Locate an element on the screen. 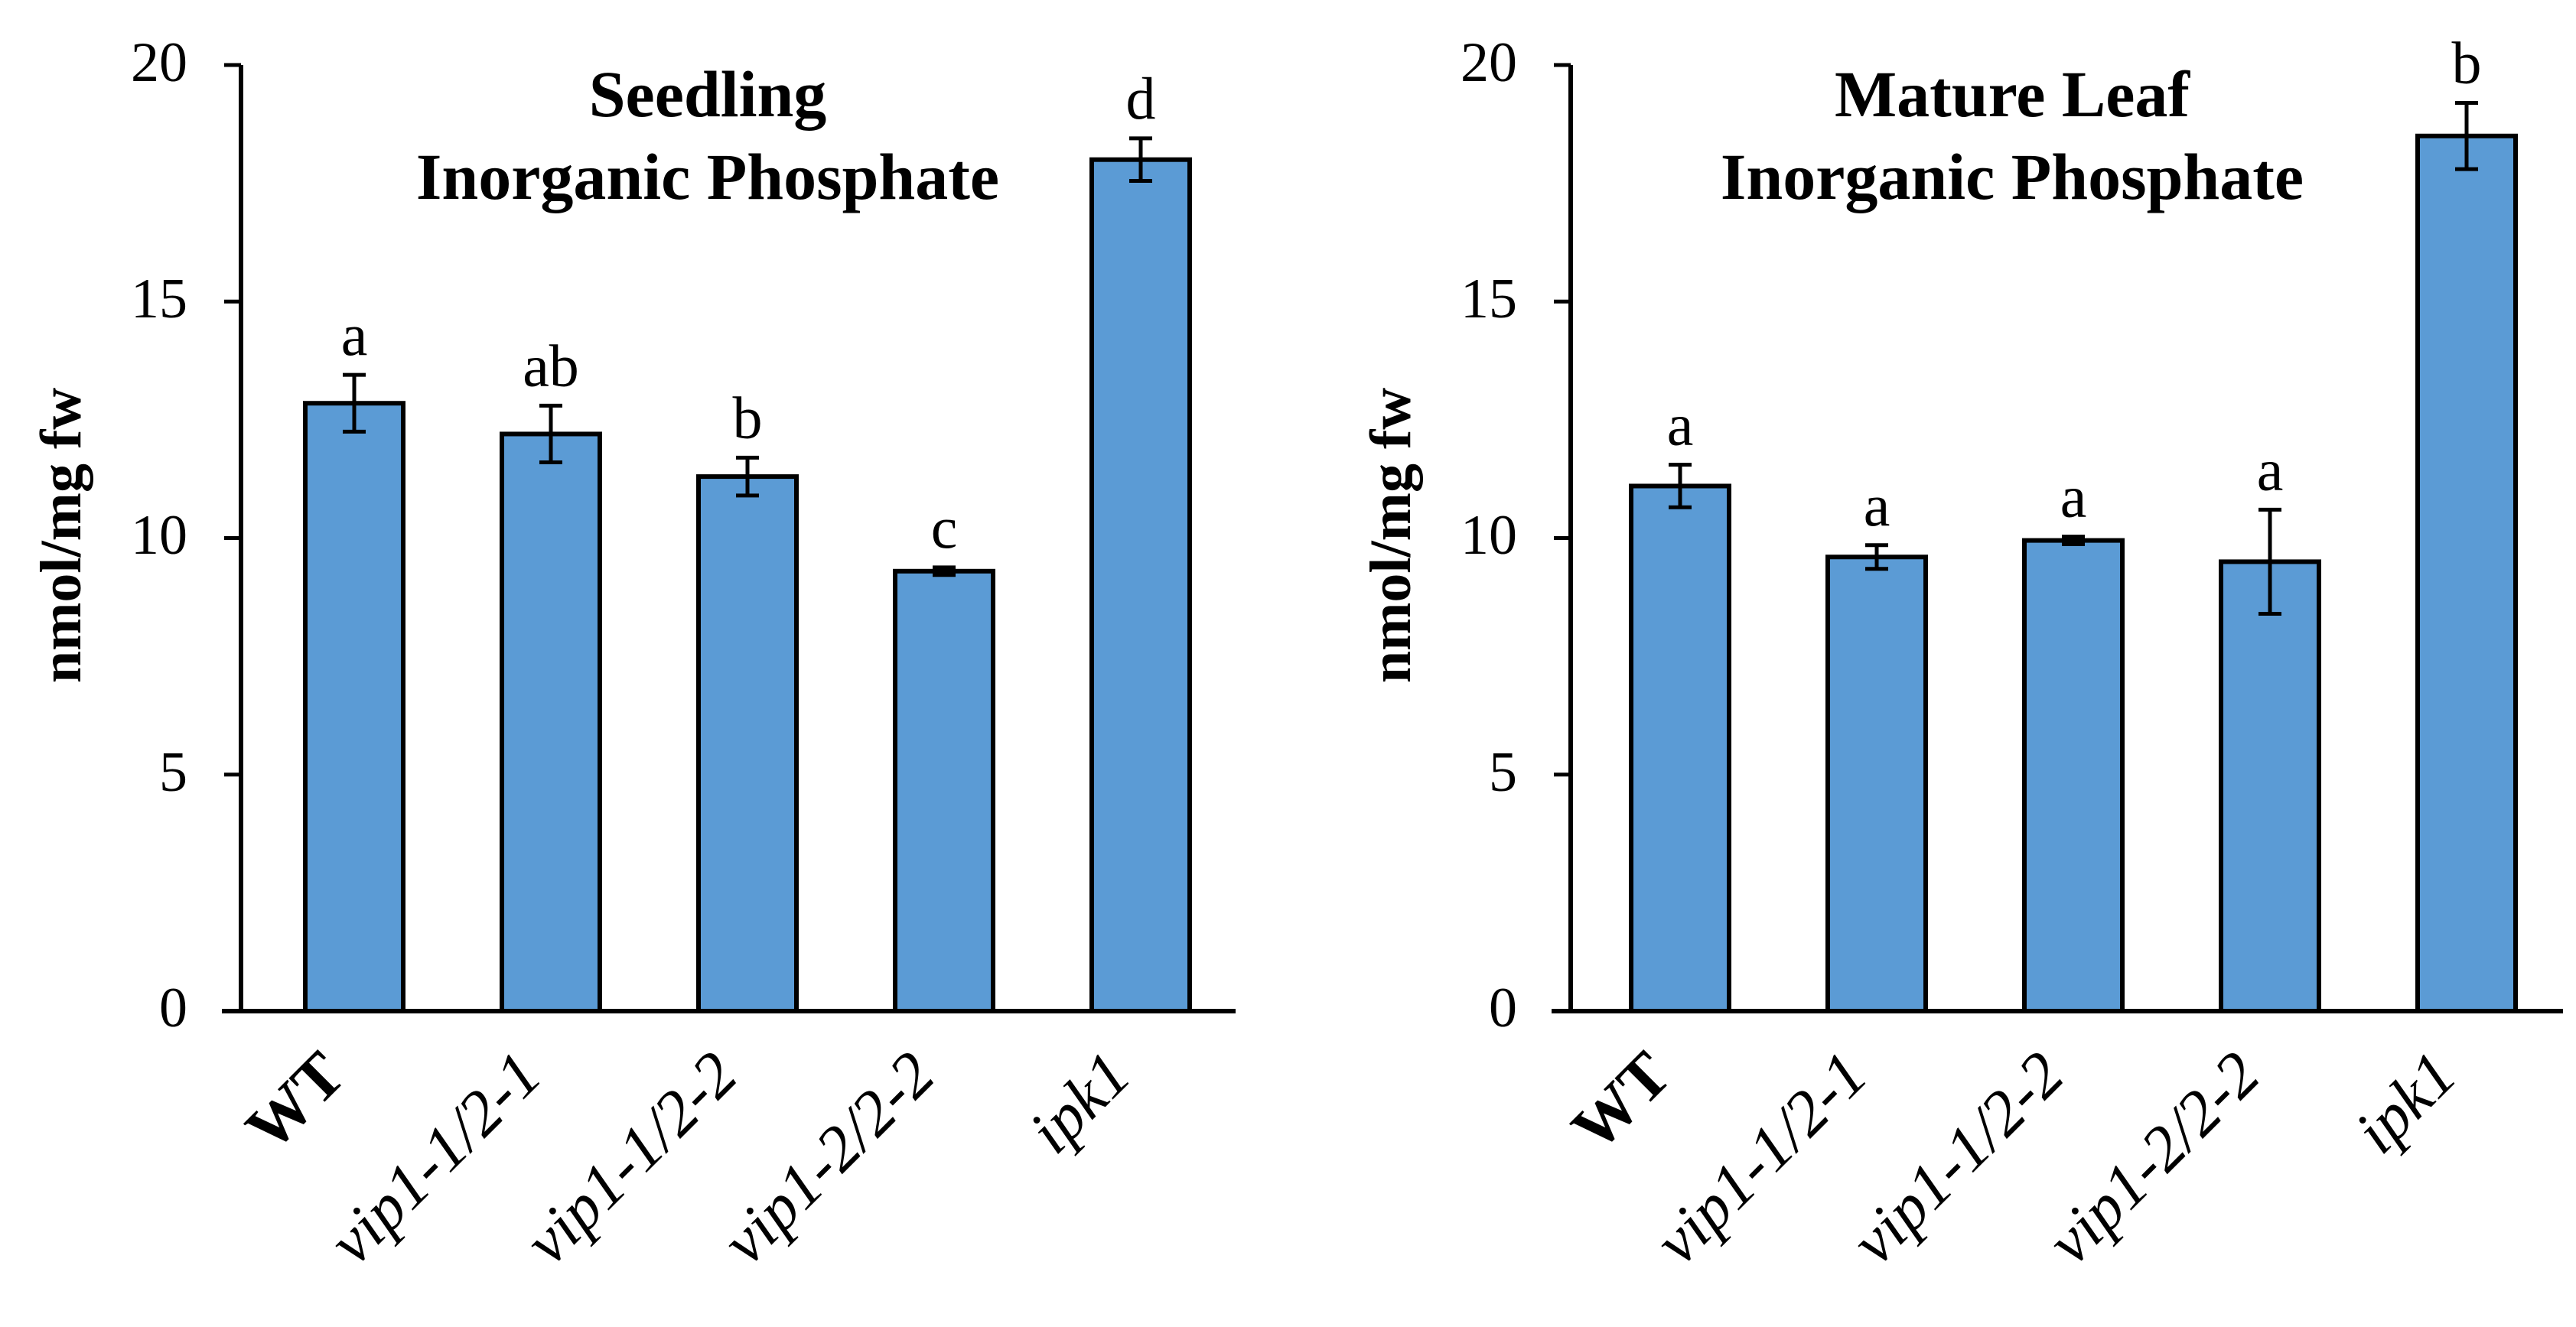 The image size is (2576, 1327). chart-title-line-1: Mature Leaf is located at coordinates (2012, 94).